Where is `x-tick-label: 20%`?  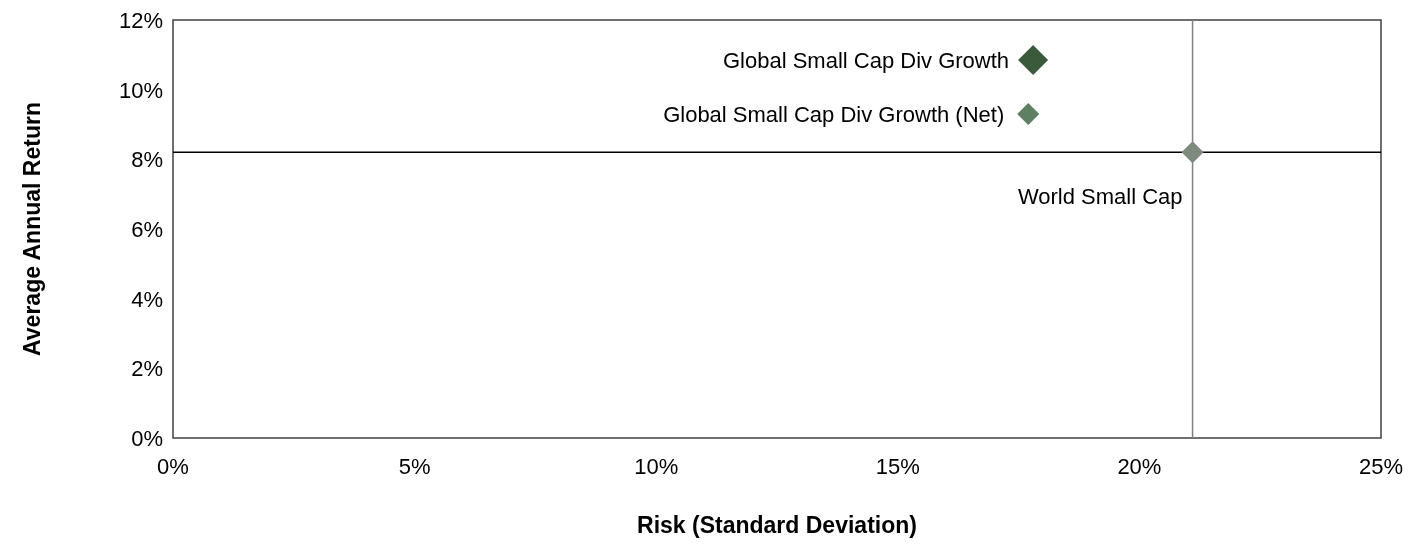 x-tick-label: 20% is located at coordinates (1139, 466).